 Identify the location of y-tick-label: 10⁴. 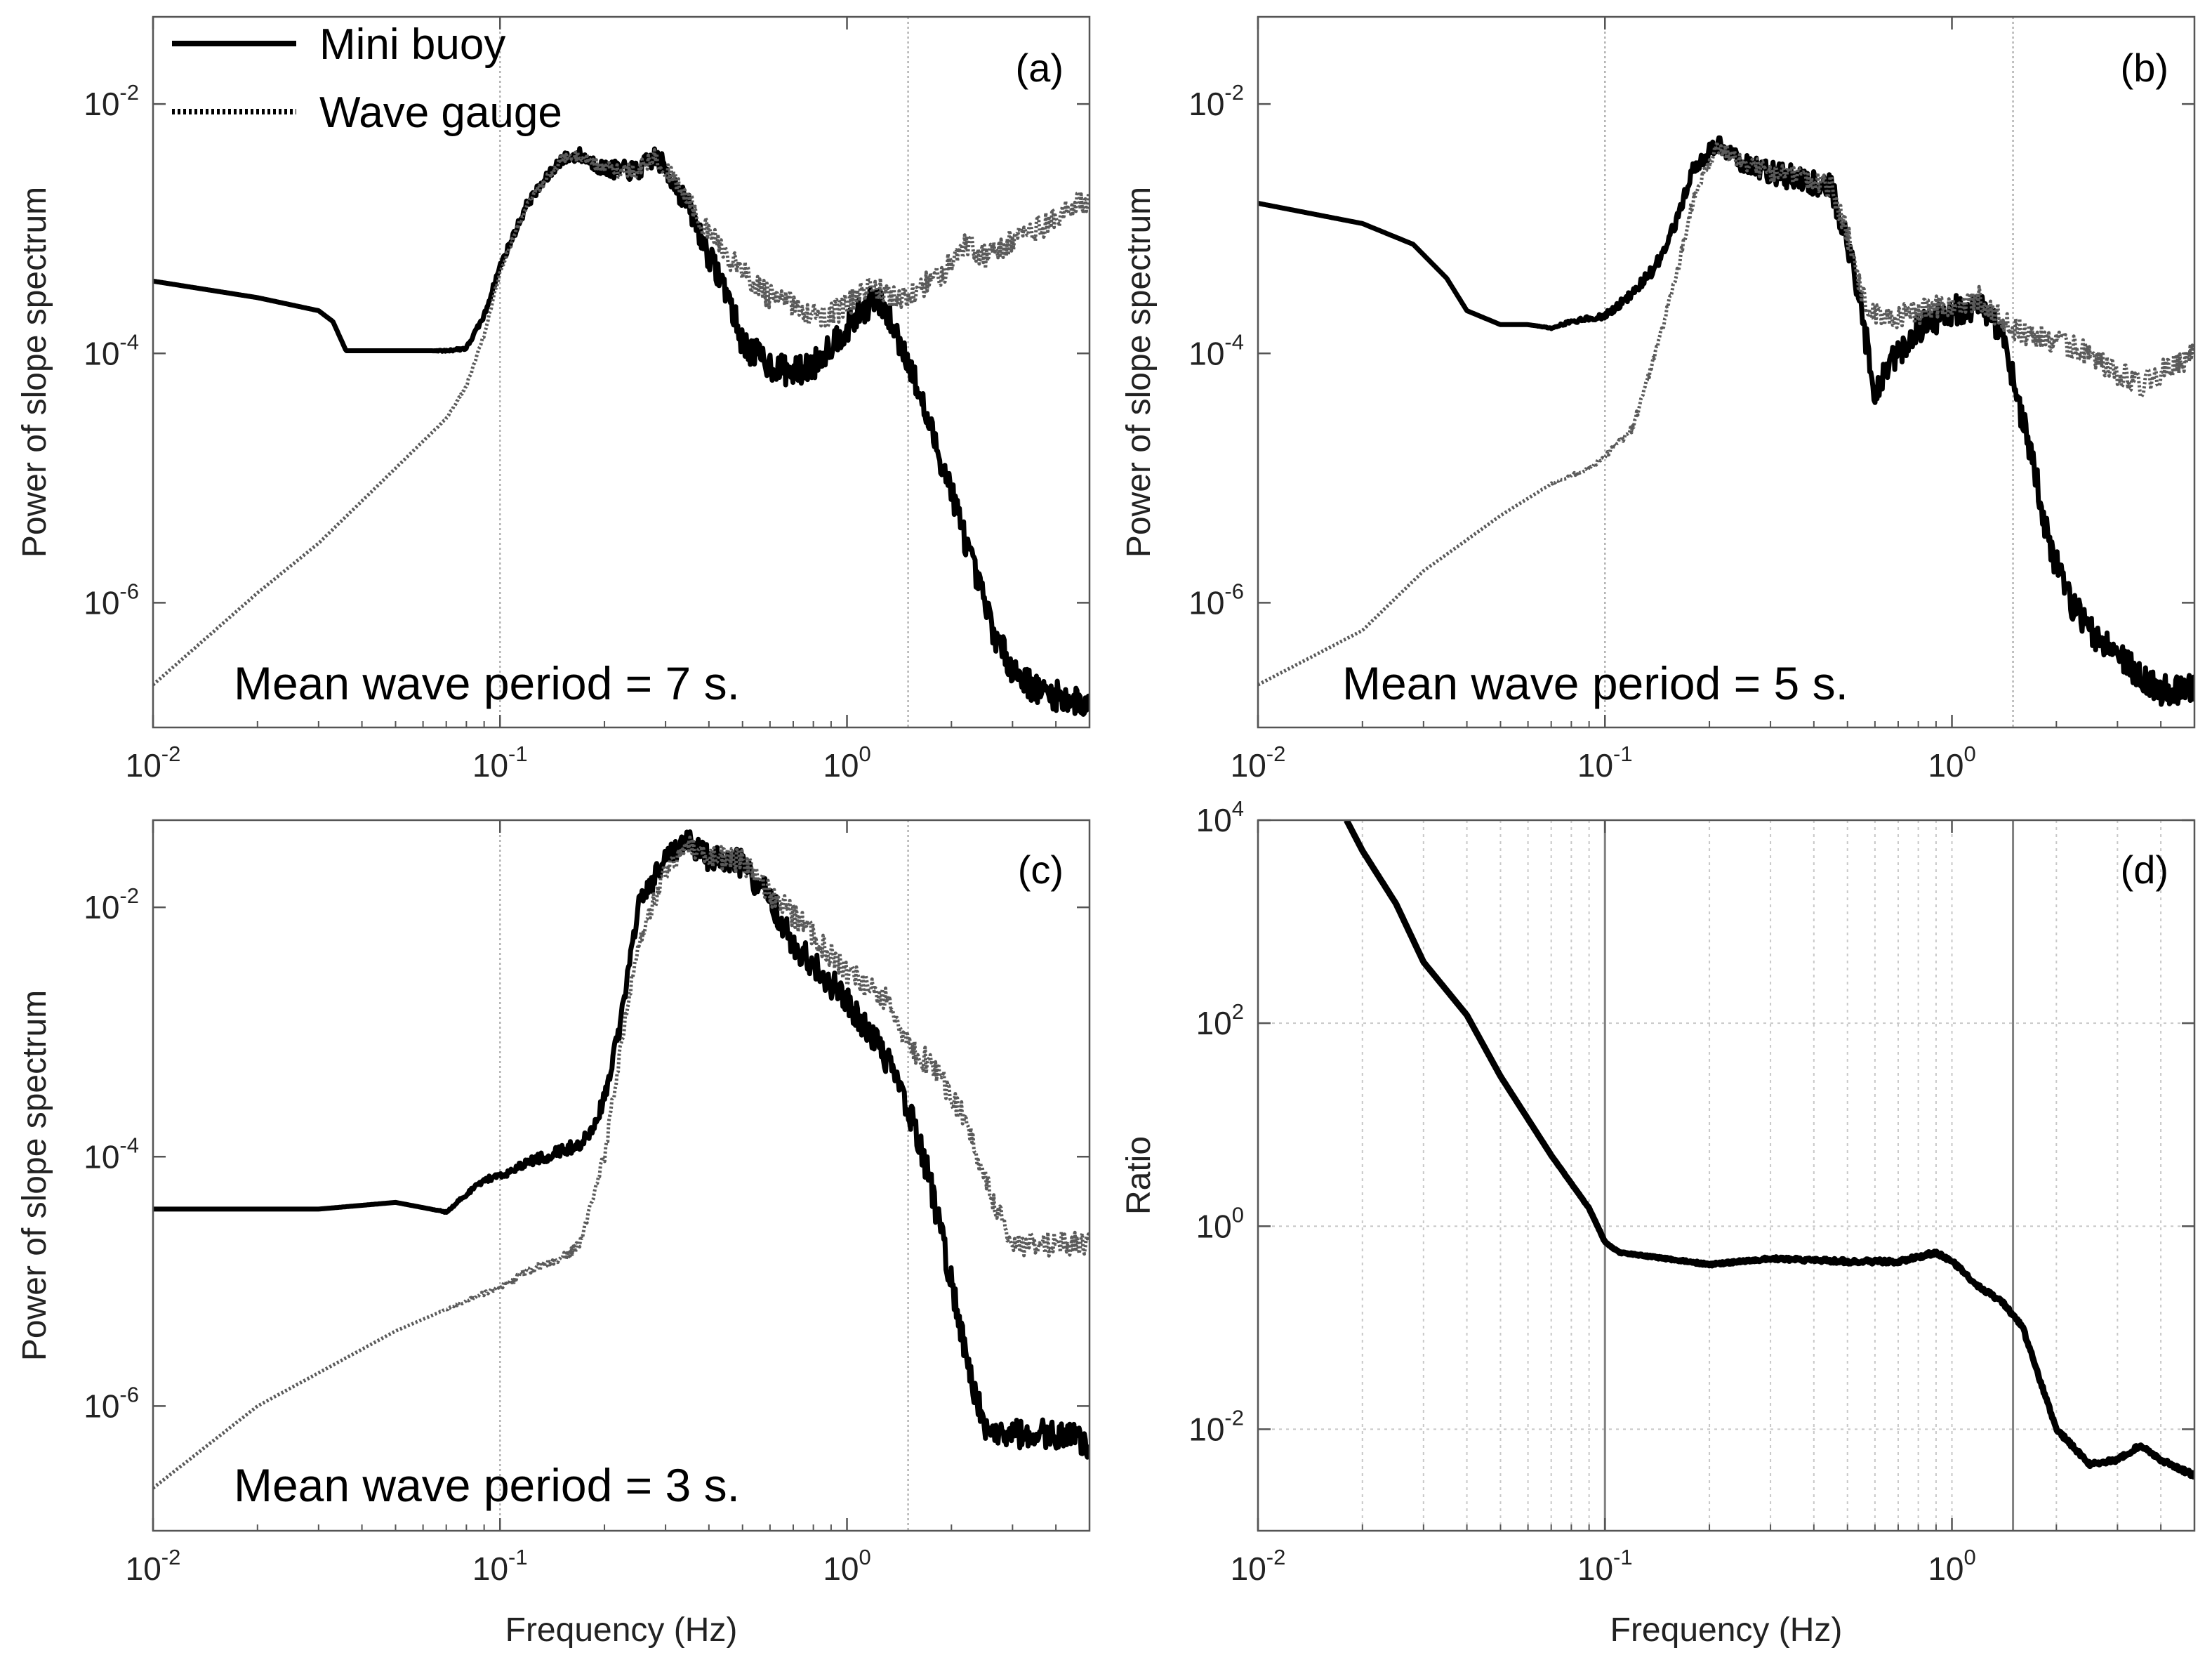
(1220, 817).